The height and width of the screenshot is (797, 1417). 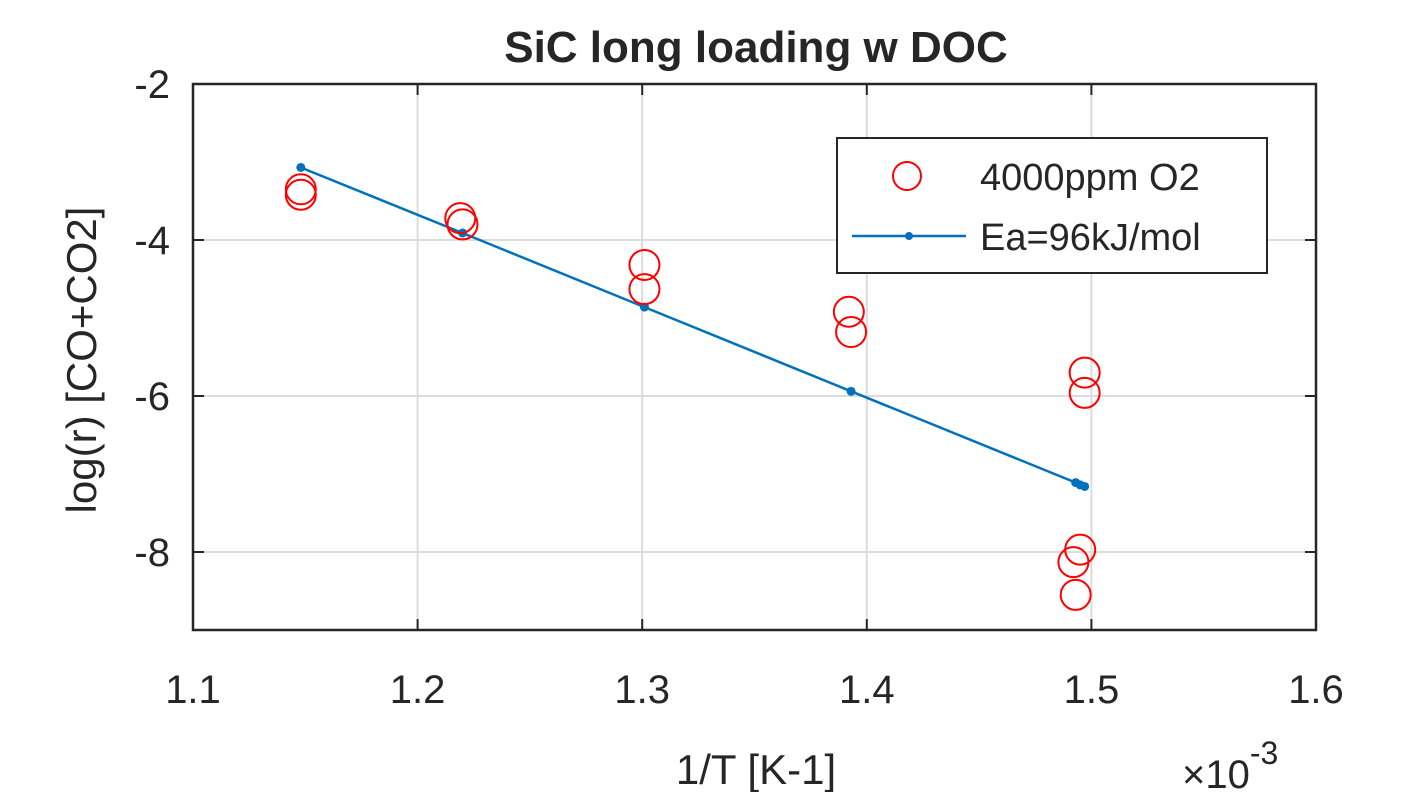 What do you see at coordinates (152, 85) in the screenshot?
I see `y-tick-label: -2` at bounding box center [152, 85].